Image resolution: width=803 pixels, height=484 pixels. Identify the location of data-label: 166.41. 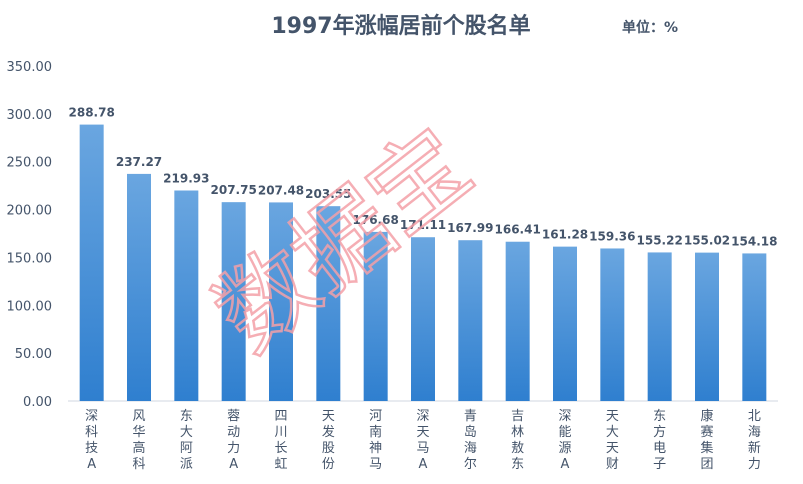
(518, 230).